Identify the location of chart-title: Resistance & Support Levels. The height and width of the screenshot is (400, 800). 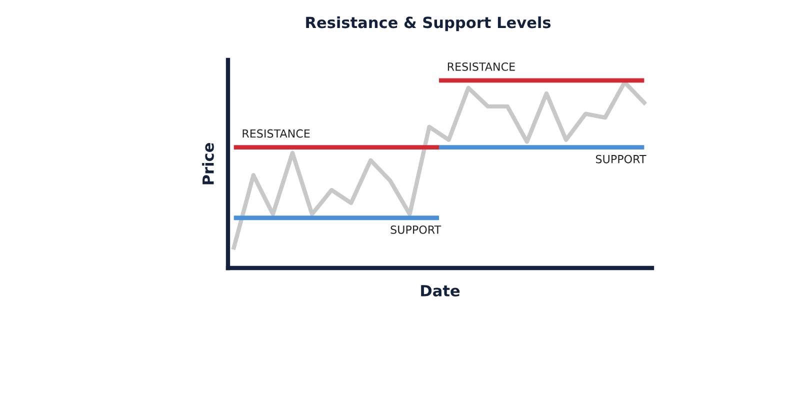
(428, 24).